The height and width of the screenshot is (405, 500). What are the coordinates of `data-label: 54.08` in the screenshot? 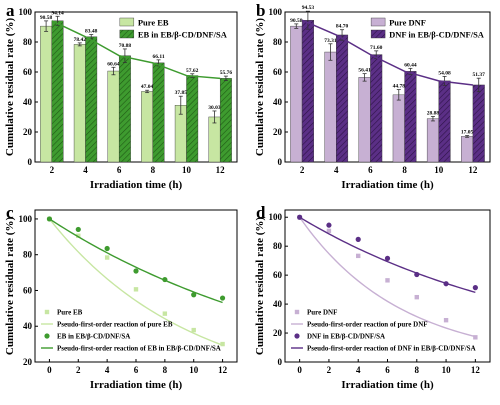 It's located at (444, 73).